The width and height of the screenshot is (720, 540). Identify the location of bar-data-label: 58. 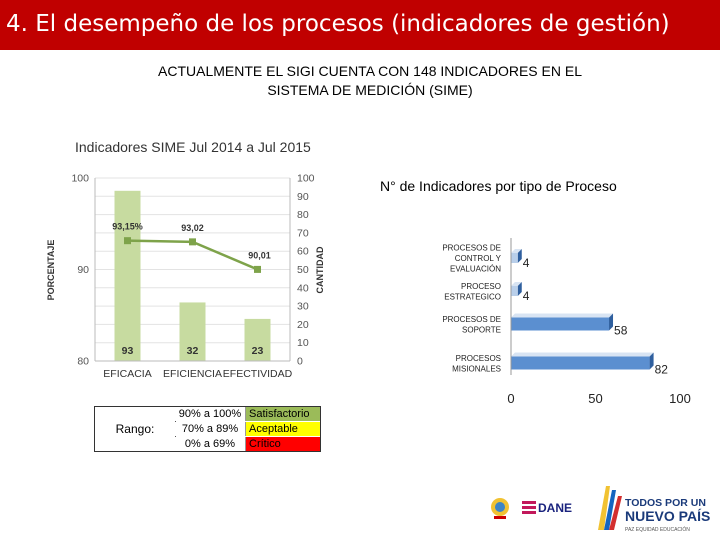
(621, 331).